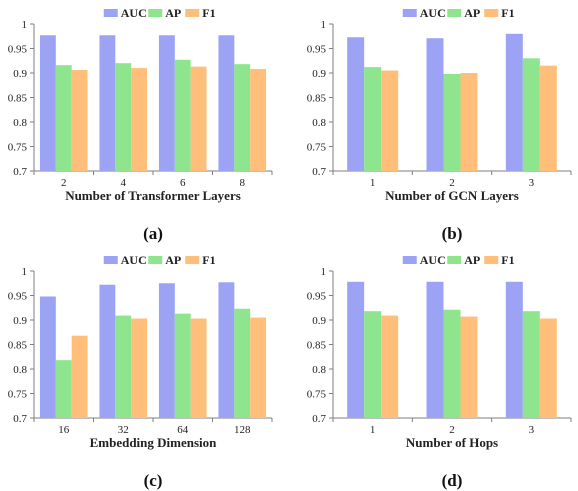 This screenshot has width=578, height=491. Describe the element at coordinates (373, 430) in the screenshot. I see `x-tick-label: 1` at that location.